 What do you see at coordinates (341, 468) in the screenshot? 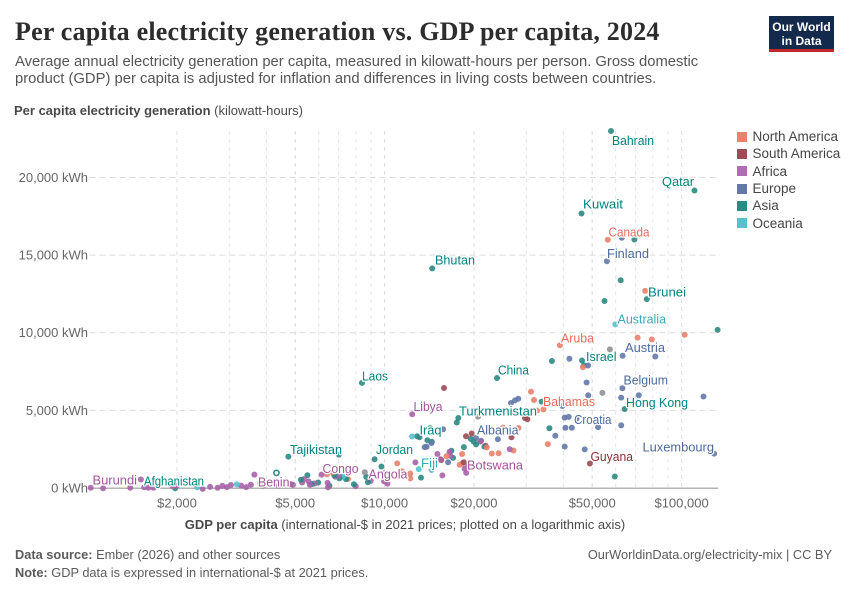
I see `svg-text: Congo` at bounding box center [341, 468].